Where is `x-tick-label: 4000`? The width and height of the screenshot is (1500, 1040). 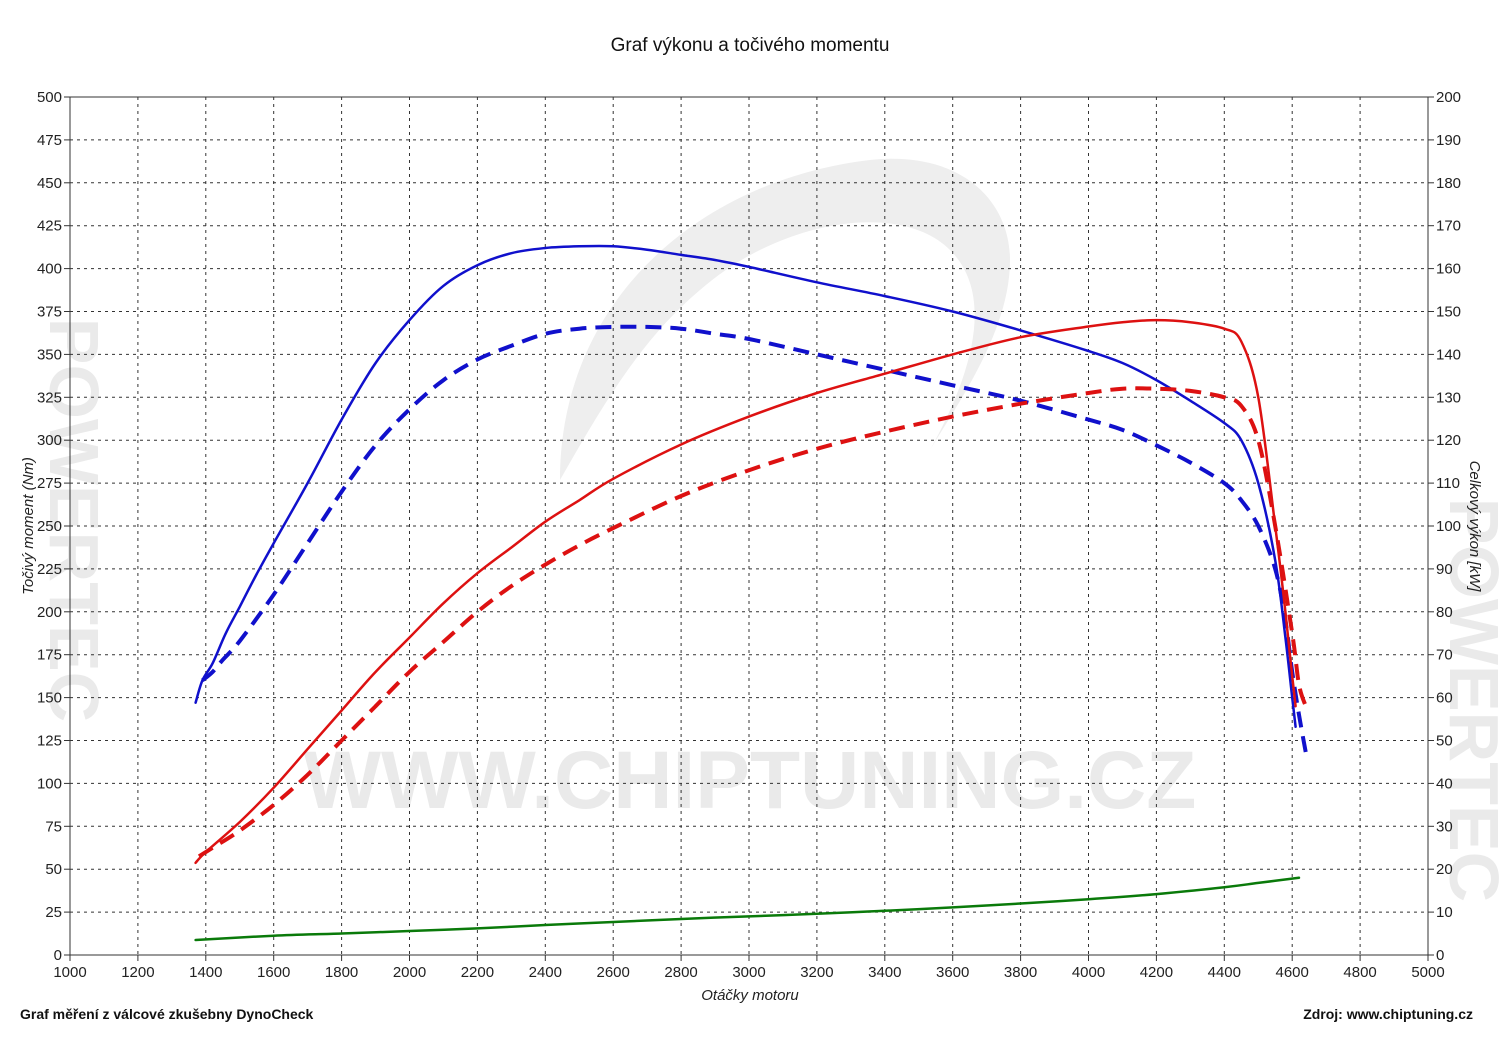
x-tick-label: 4000 is located at coordinates (1088, 972).